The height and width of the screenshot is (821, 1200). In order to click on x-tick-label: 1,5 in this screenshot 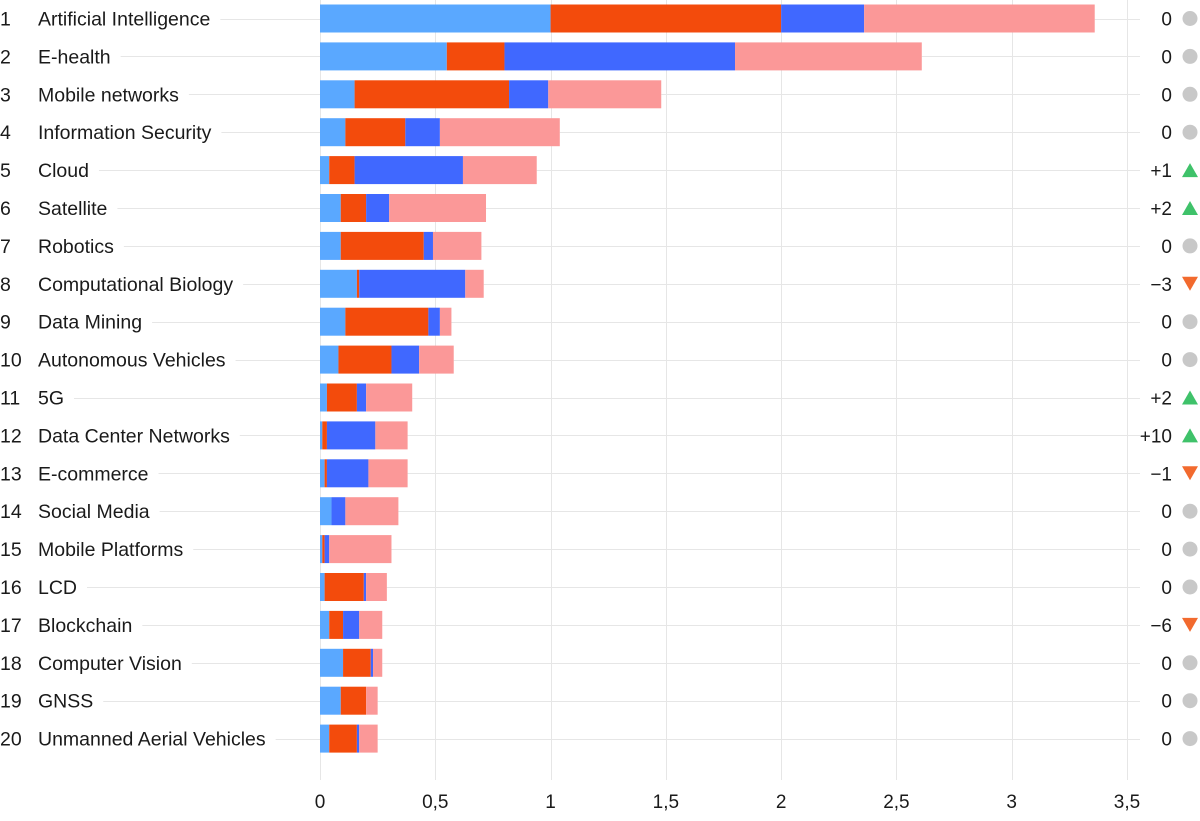, I will do `click(666, 802)`.